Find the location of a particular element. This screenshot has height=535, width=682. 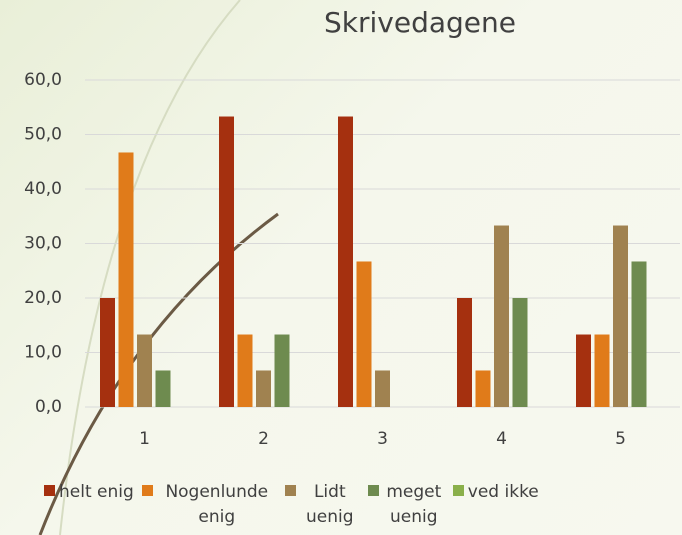

legend-label: Lidt uenig is located at coordinates (330, 504).